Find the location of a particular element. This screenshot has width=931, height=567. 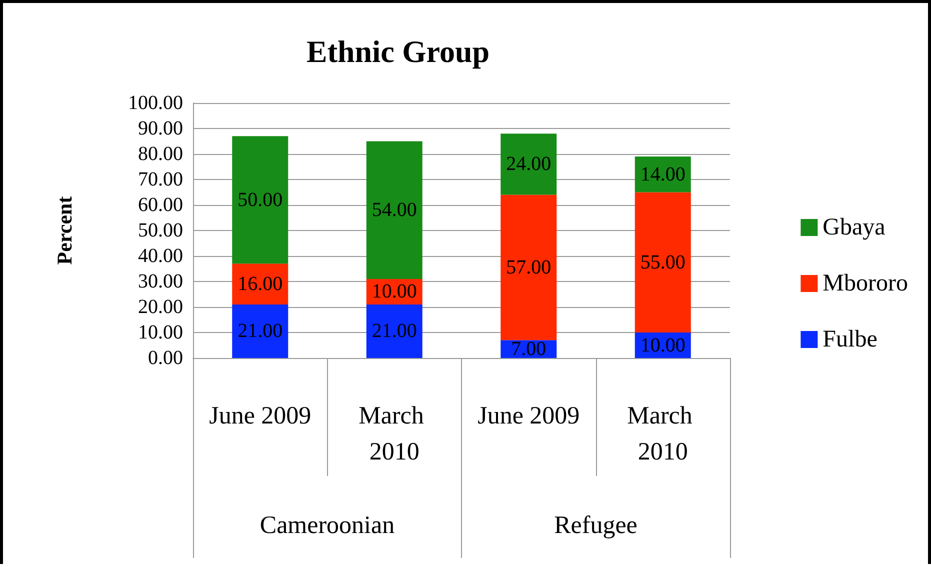

chart-title: Ethnic Group is located at coordinates (398, 51).